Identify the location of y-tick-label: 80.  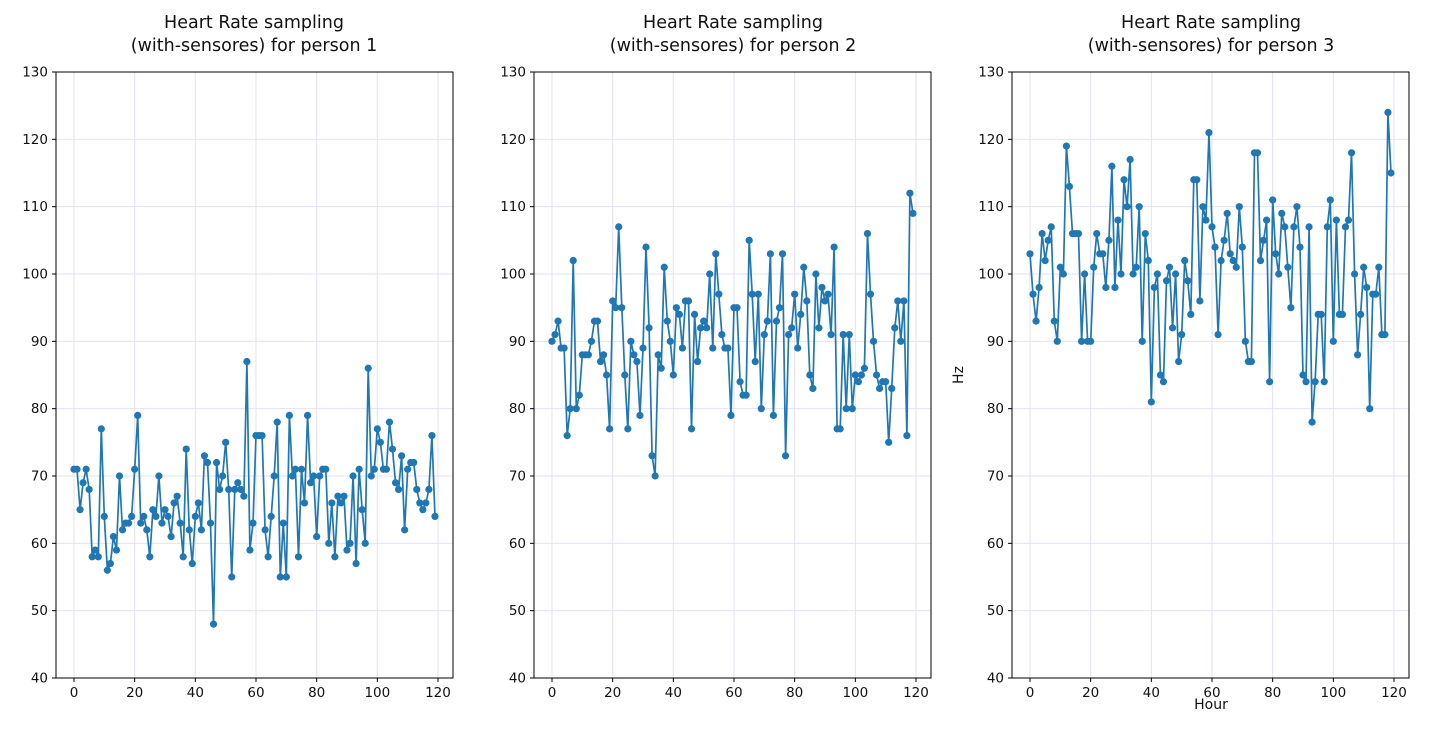
(995, 409).